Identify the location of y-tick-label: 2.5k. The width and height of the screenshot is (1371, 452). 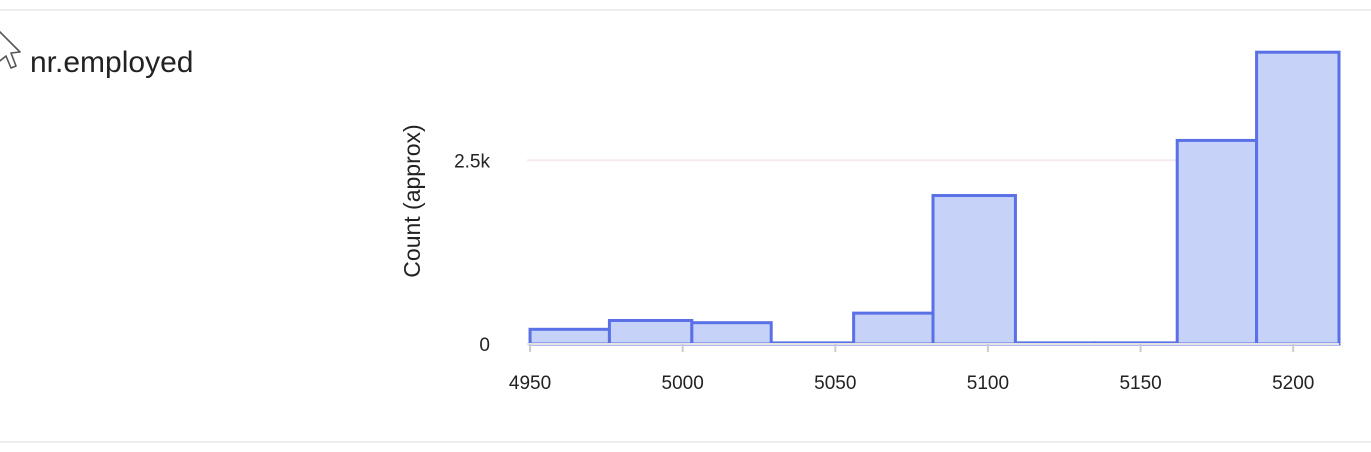
(472, 161).